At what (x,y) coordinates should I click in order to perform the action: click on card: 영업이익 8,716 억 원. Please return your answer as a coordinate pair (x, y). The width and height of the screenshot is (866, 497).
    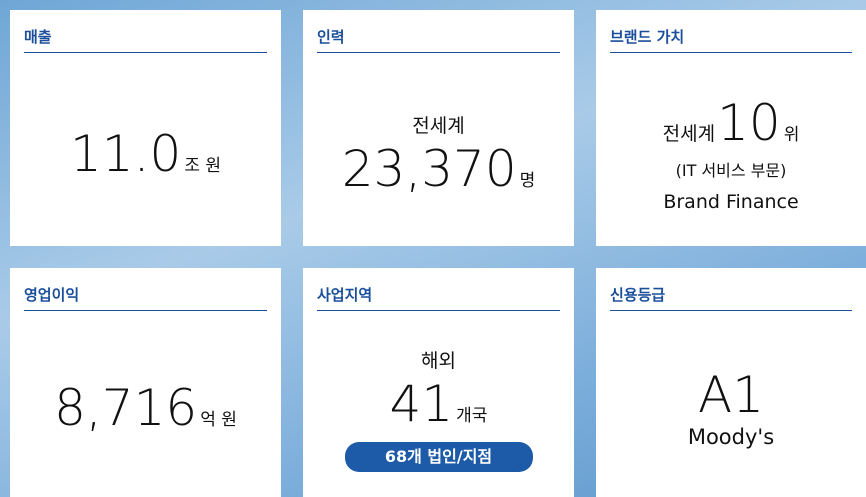
    Looking at the image, I should click on (145, 382).